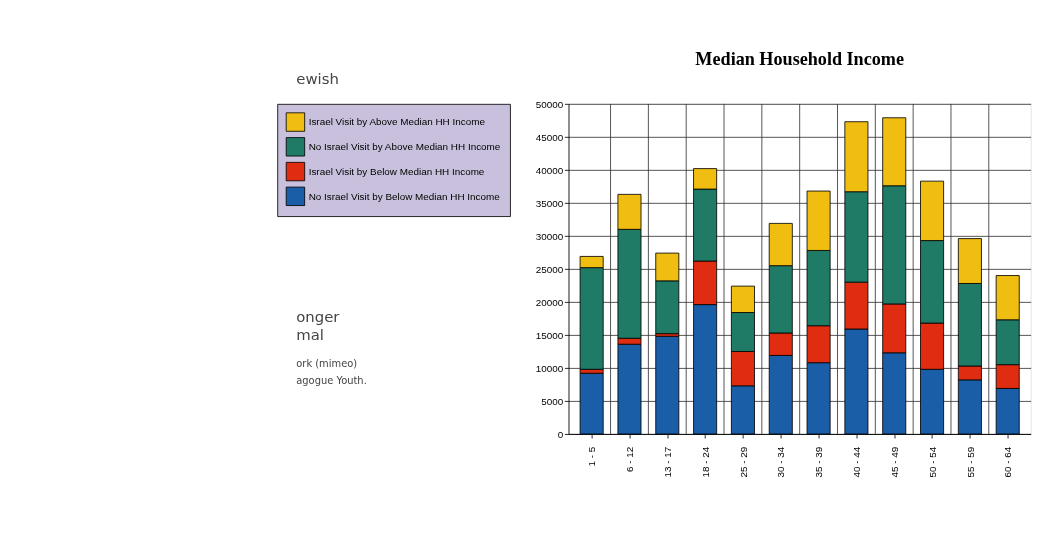  I want to click on chart-title: Median Household Income, so click(799, 59).